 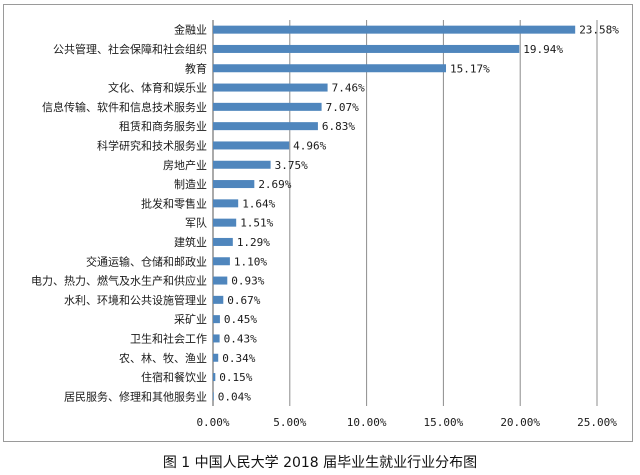 What do you see at coordinates (146, 261) in the screenshot?
I see `category-label: 交通运输、仓储和邮政业` at bounding box center [146, 261].